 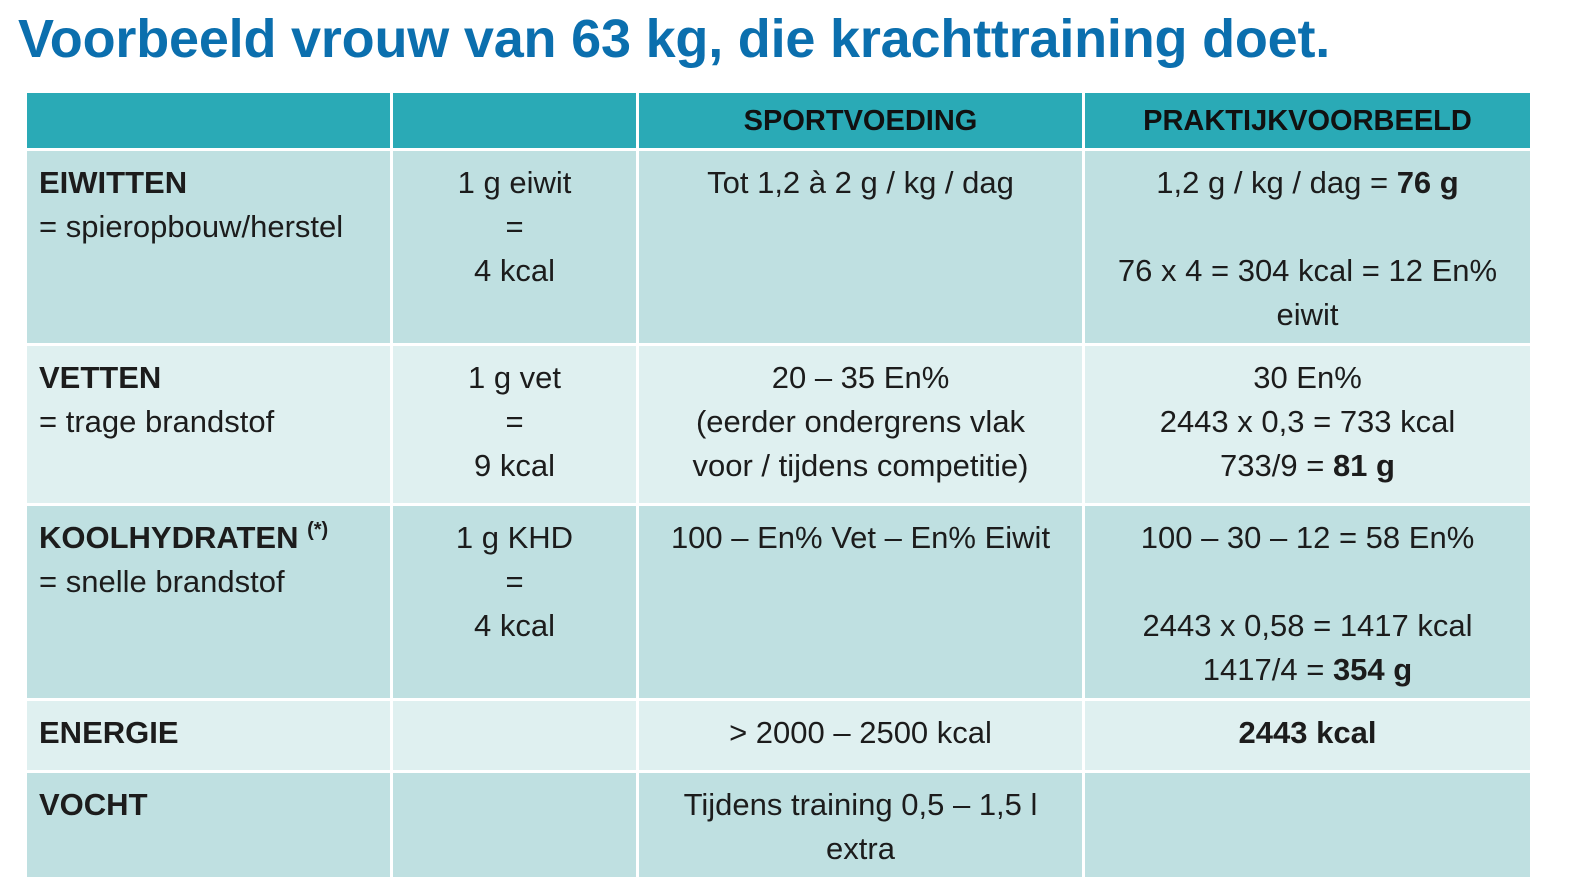 I want to click on praktijk-cell, so click(x=1307, y=825).